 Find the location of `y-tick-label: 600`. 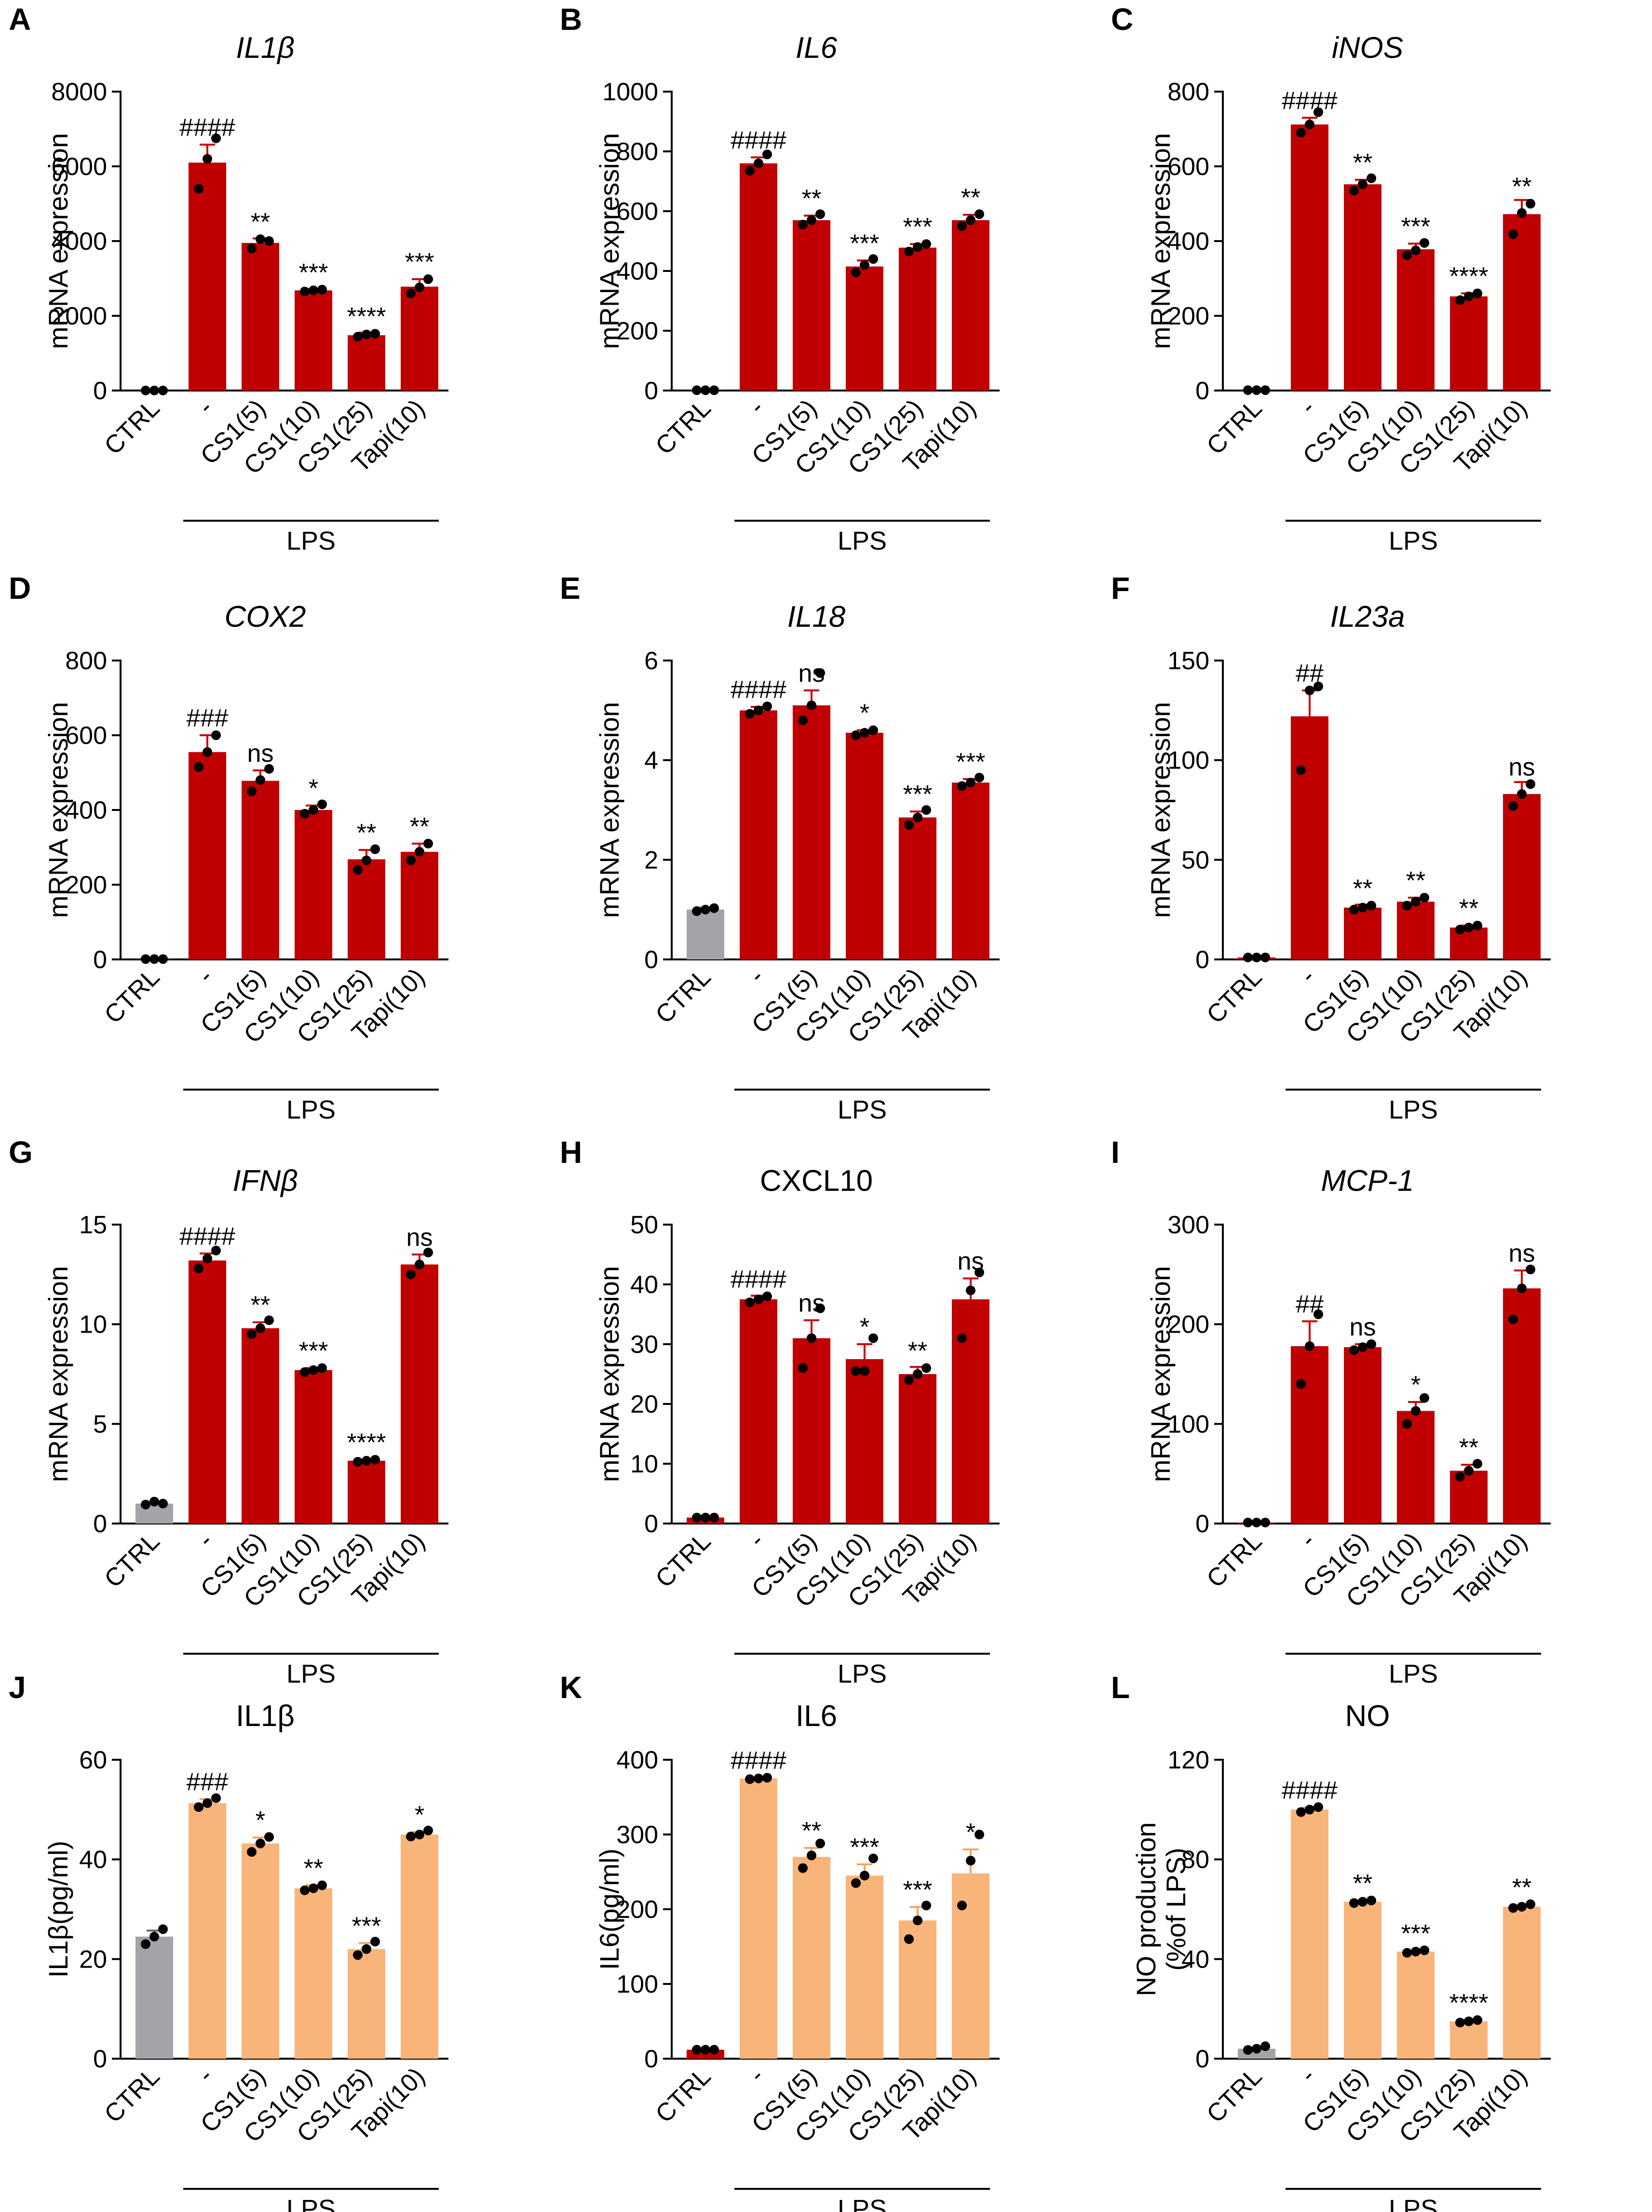

y-tick-label: 600 is located at coordinates (1188, 167).